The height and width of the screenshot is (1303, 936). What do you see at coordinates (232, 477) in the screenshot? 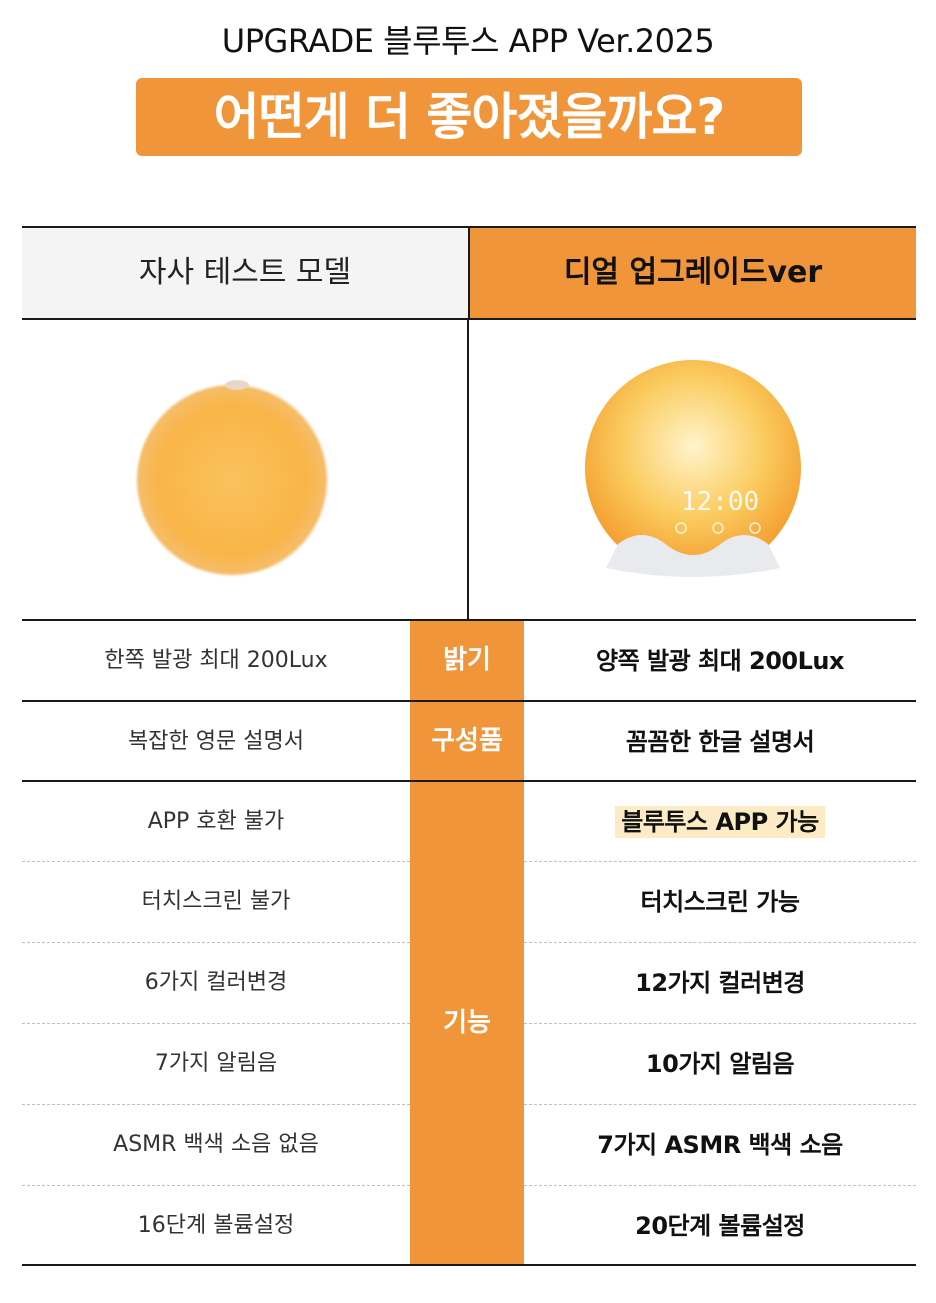
I see `test-model-lamp-image` at bounding box center [232, 477].